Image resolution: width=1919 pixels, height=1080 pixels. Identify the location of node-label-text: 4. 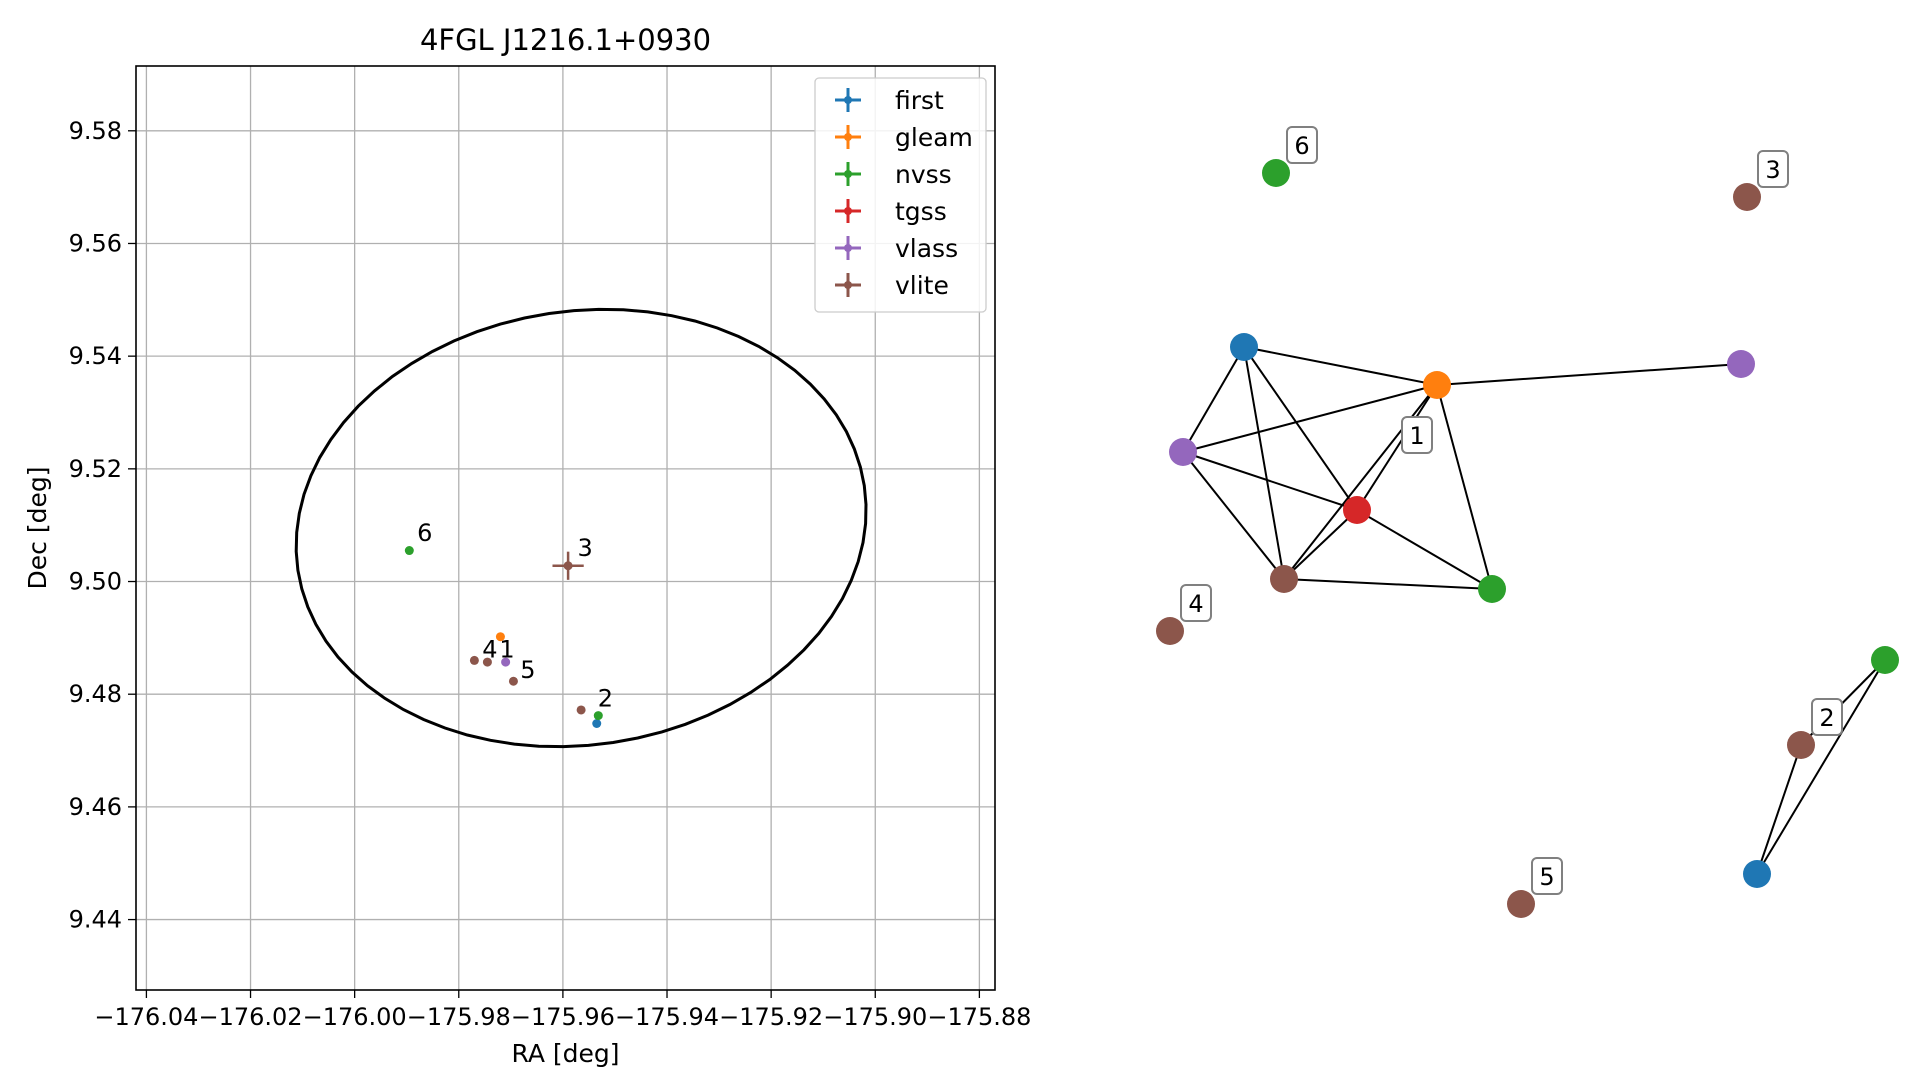
(1195, 604).